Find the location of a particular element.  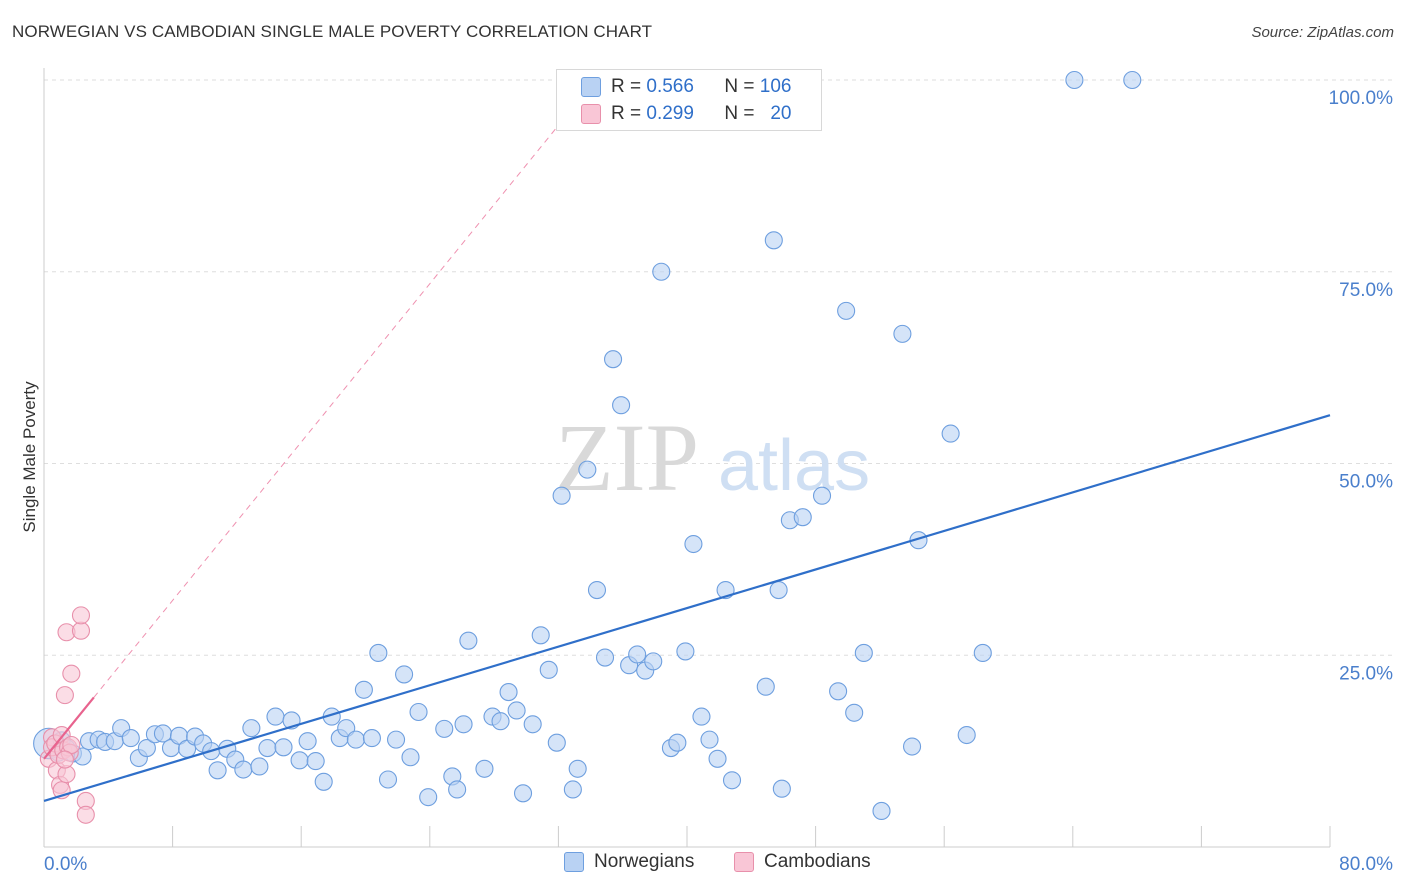

legend-row-norwegians: R = 0.566 N = 106 is located at coordinates (686, 87).